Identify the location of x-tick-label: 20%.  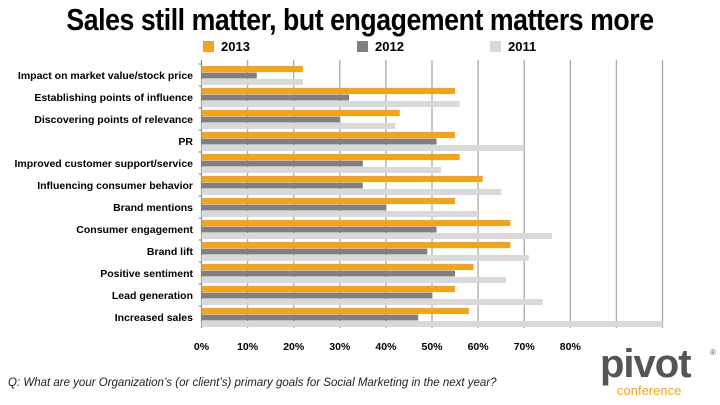
(294, 347).